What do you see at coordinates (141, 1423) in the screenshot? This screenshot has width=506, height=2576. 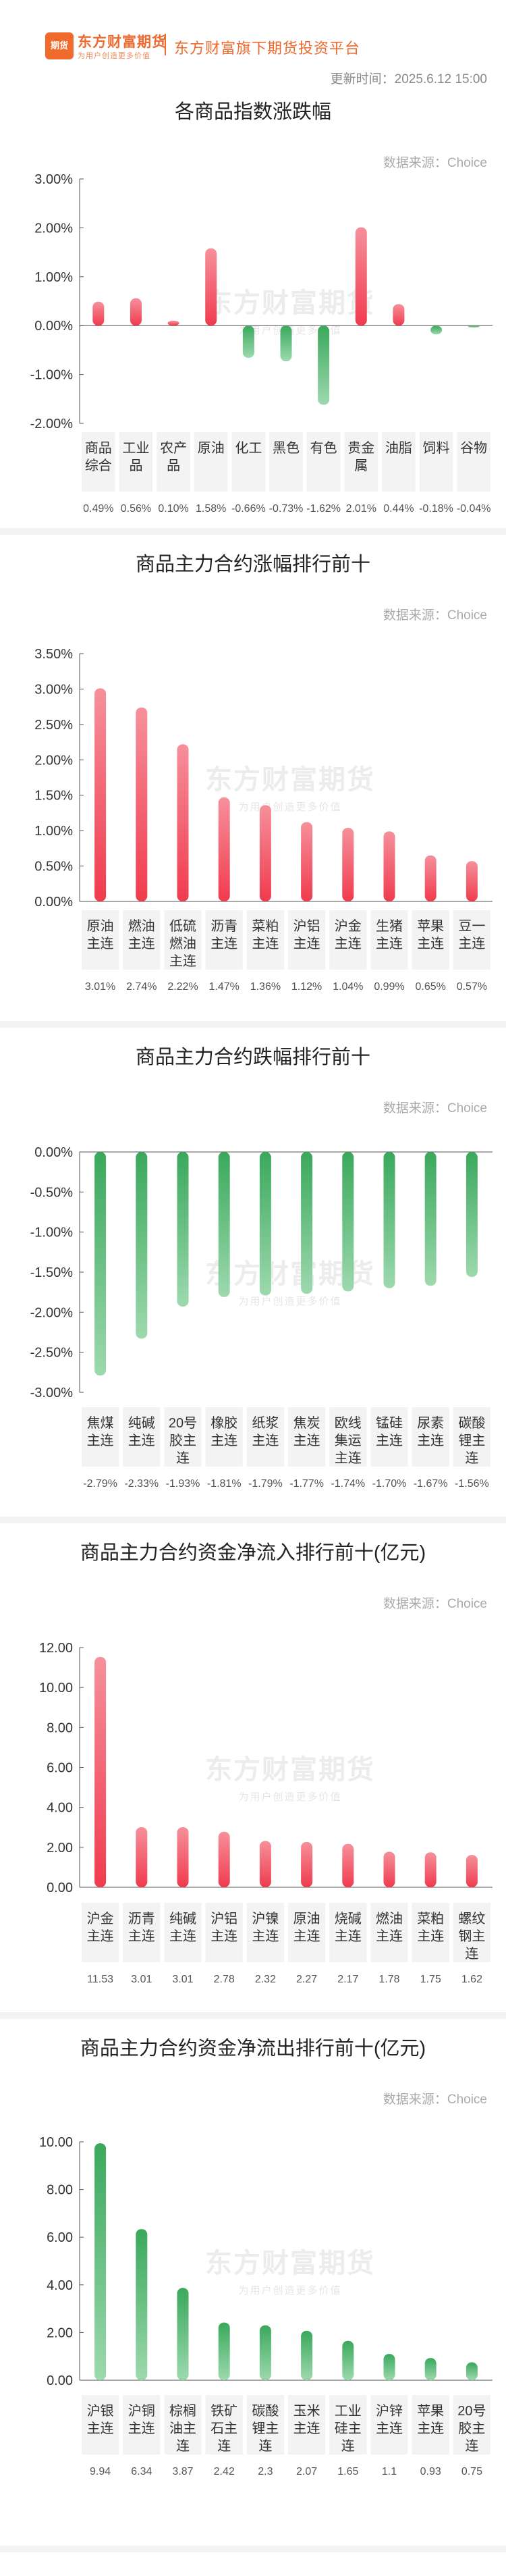 I see `category-label: 纯碱` at bounding box center [141, 1423].